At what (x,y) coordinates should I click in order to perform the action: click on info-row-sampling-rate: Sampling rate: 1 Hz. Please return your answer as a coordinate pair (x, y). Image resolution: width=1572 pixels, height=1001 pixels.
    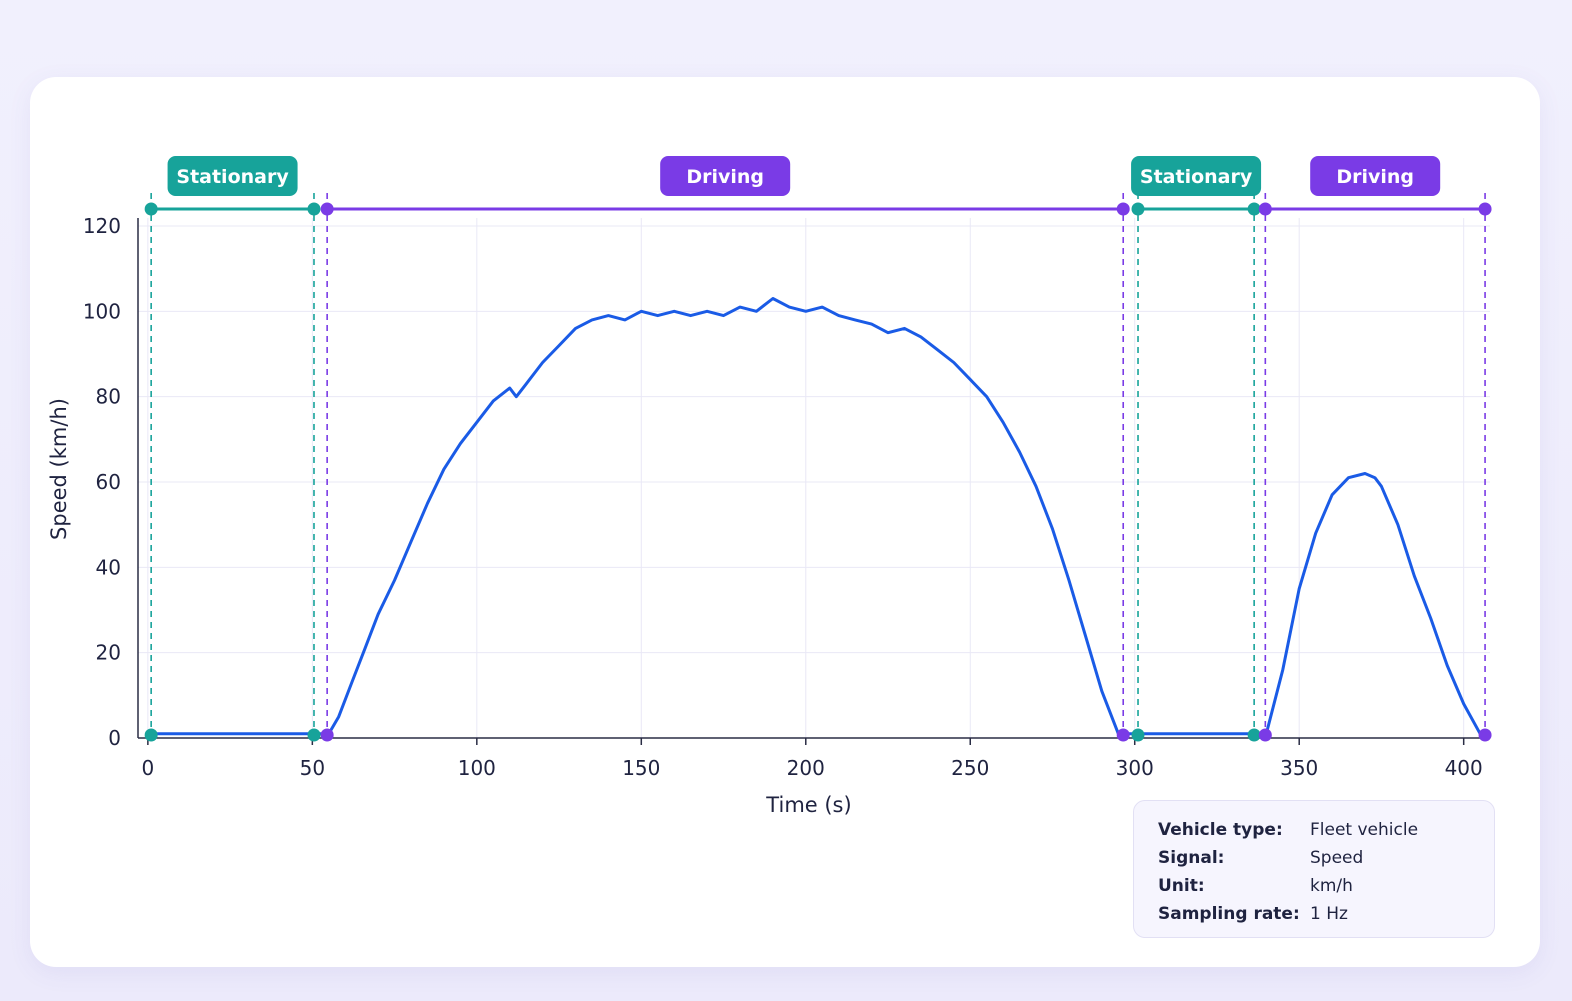
    Looking at the image, I should click on (1326, 914).